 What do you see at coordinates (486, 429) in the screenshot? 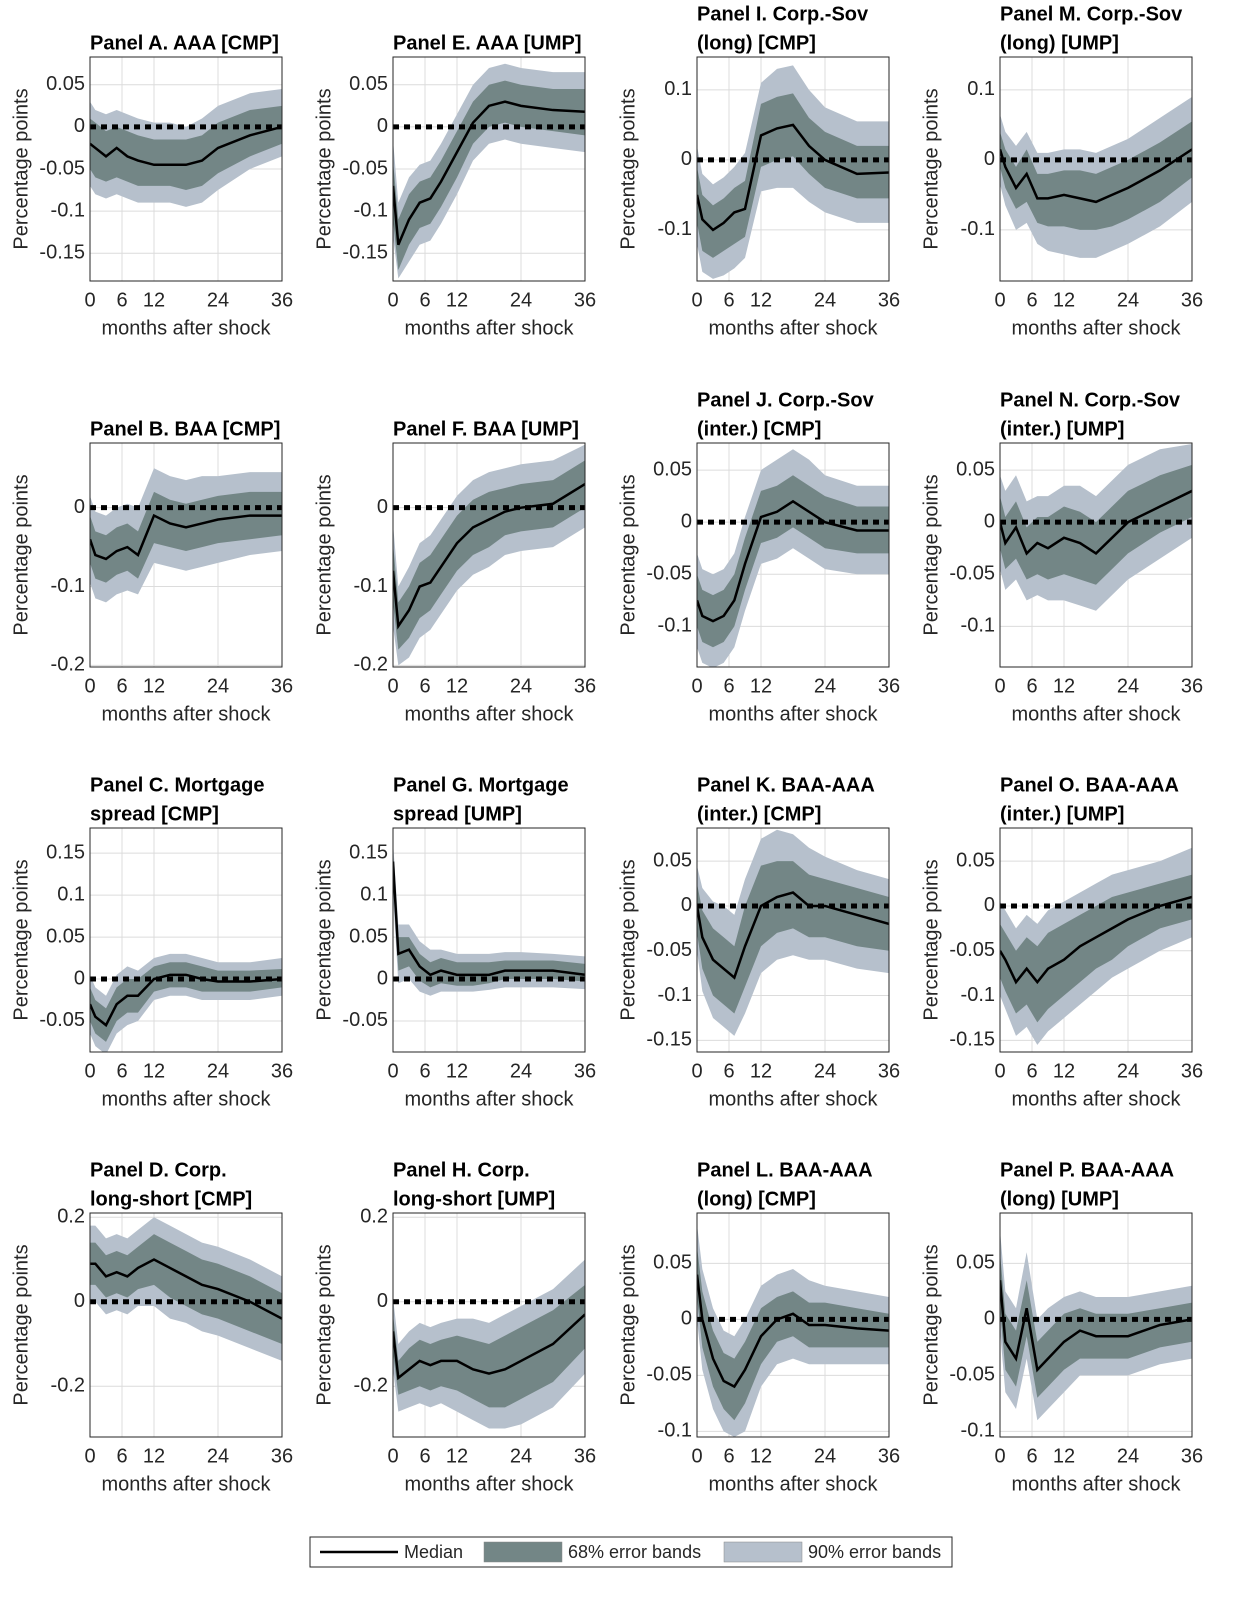
I see `panel-title: Panel F. BAA [UMP]` at bounding box center [486, 429].